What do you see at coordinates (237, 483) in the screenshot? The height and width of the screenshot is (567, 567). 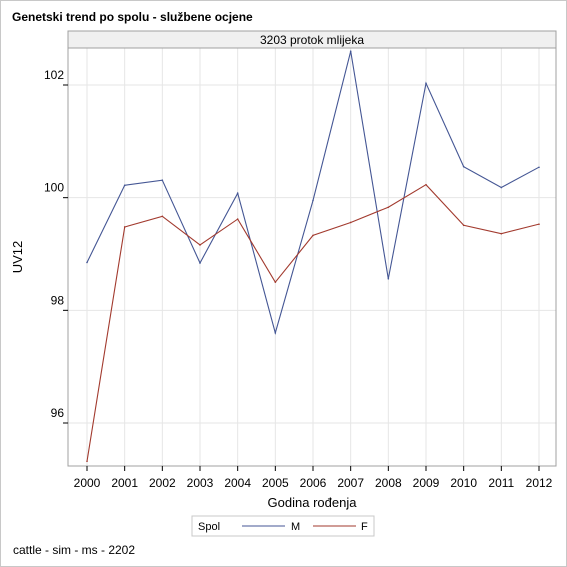 I see `x-tick-label: 2004` at bounding box center [237, 483].